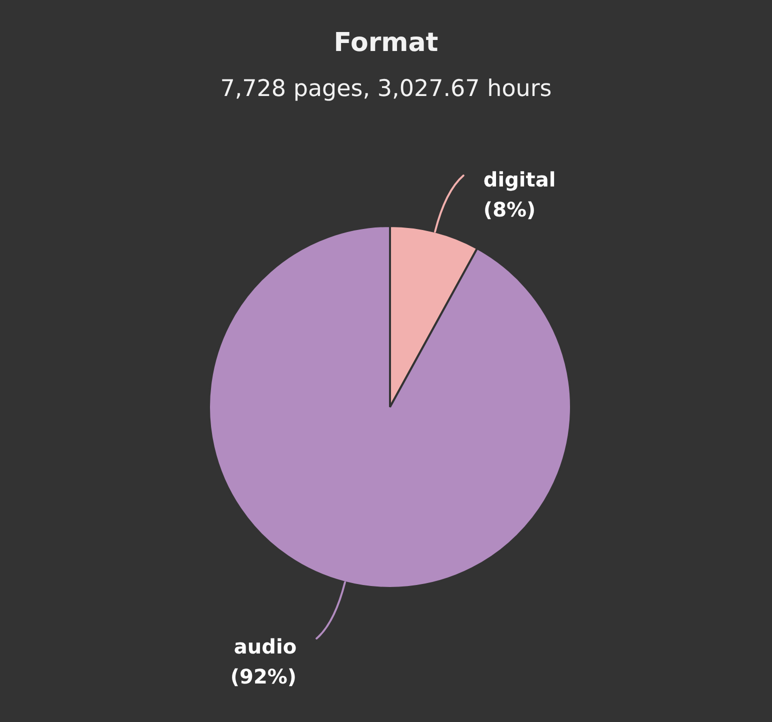 This screenshot has width=772, height=722. Describe the element at coordinates (265, 646) in the screenshot. I see `slice-label: audio` at that location.